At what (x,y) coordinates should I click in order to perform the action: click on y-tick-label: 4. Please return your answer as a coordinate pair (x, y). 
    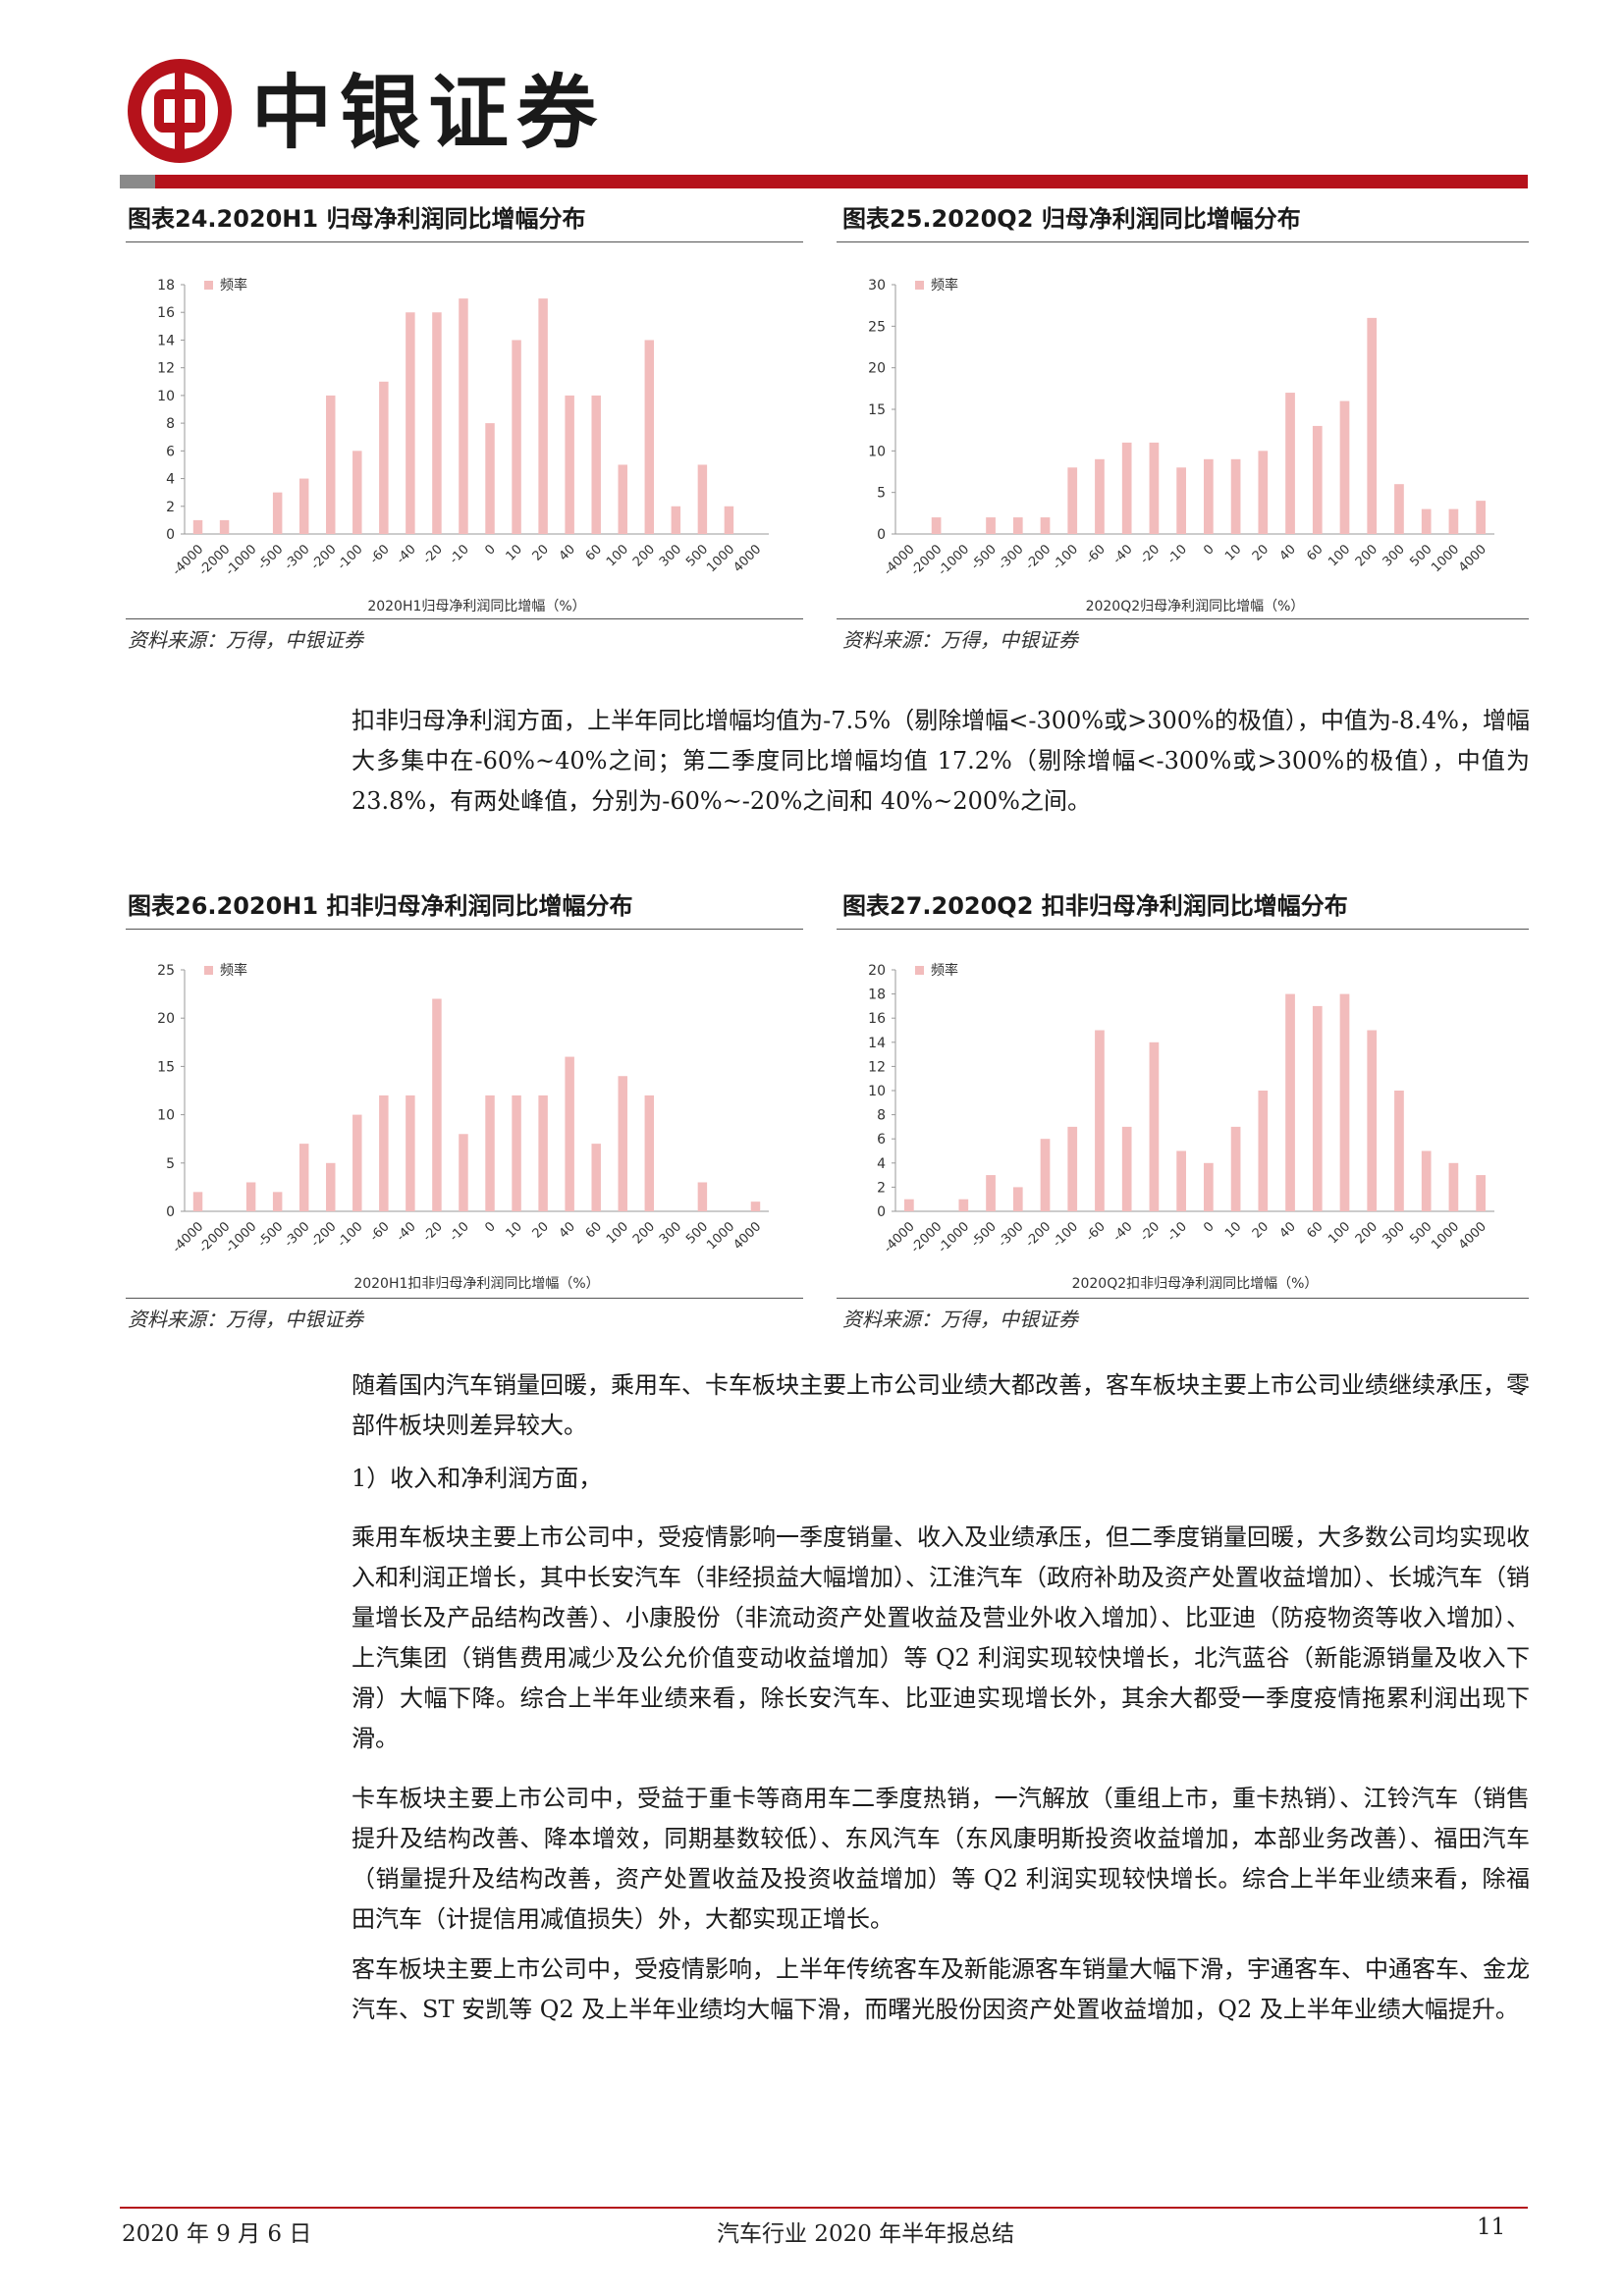
    Looking at the image, I should click on (170, 480).